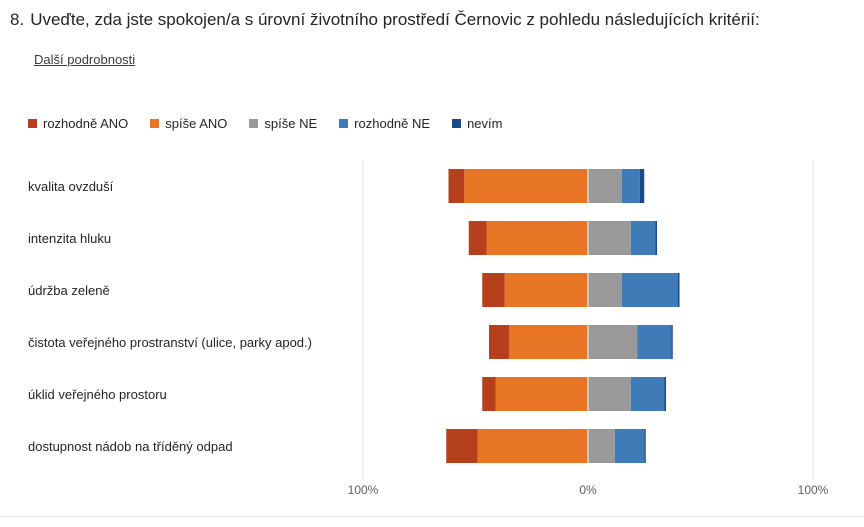 The height and width of the screenshot is (527, 864). Describe the element at coordinates (130, 446) in the screenshot. I see `category-label-5: dostupnost nádob na tříděný odpad` at that location.